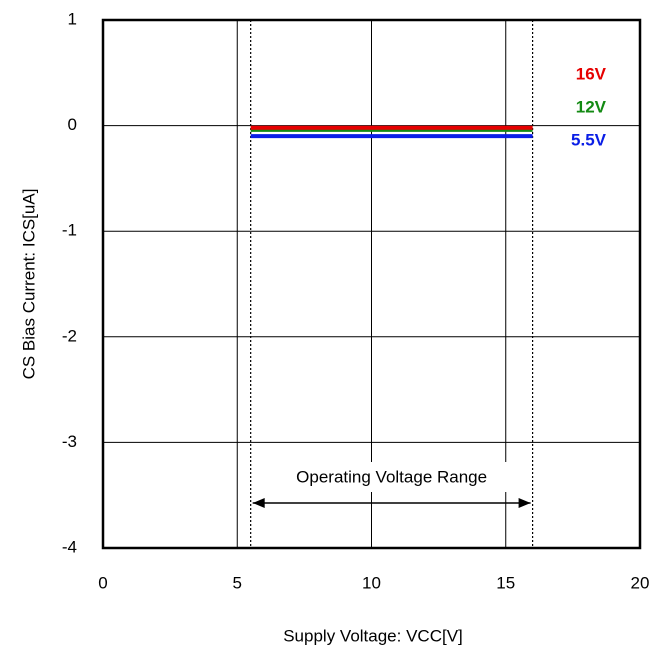  What do you see at coordinates (591, 73) in the screenshot?
I see `legend-label: 16V` at bounding box center [591, 73].